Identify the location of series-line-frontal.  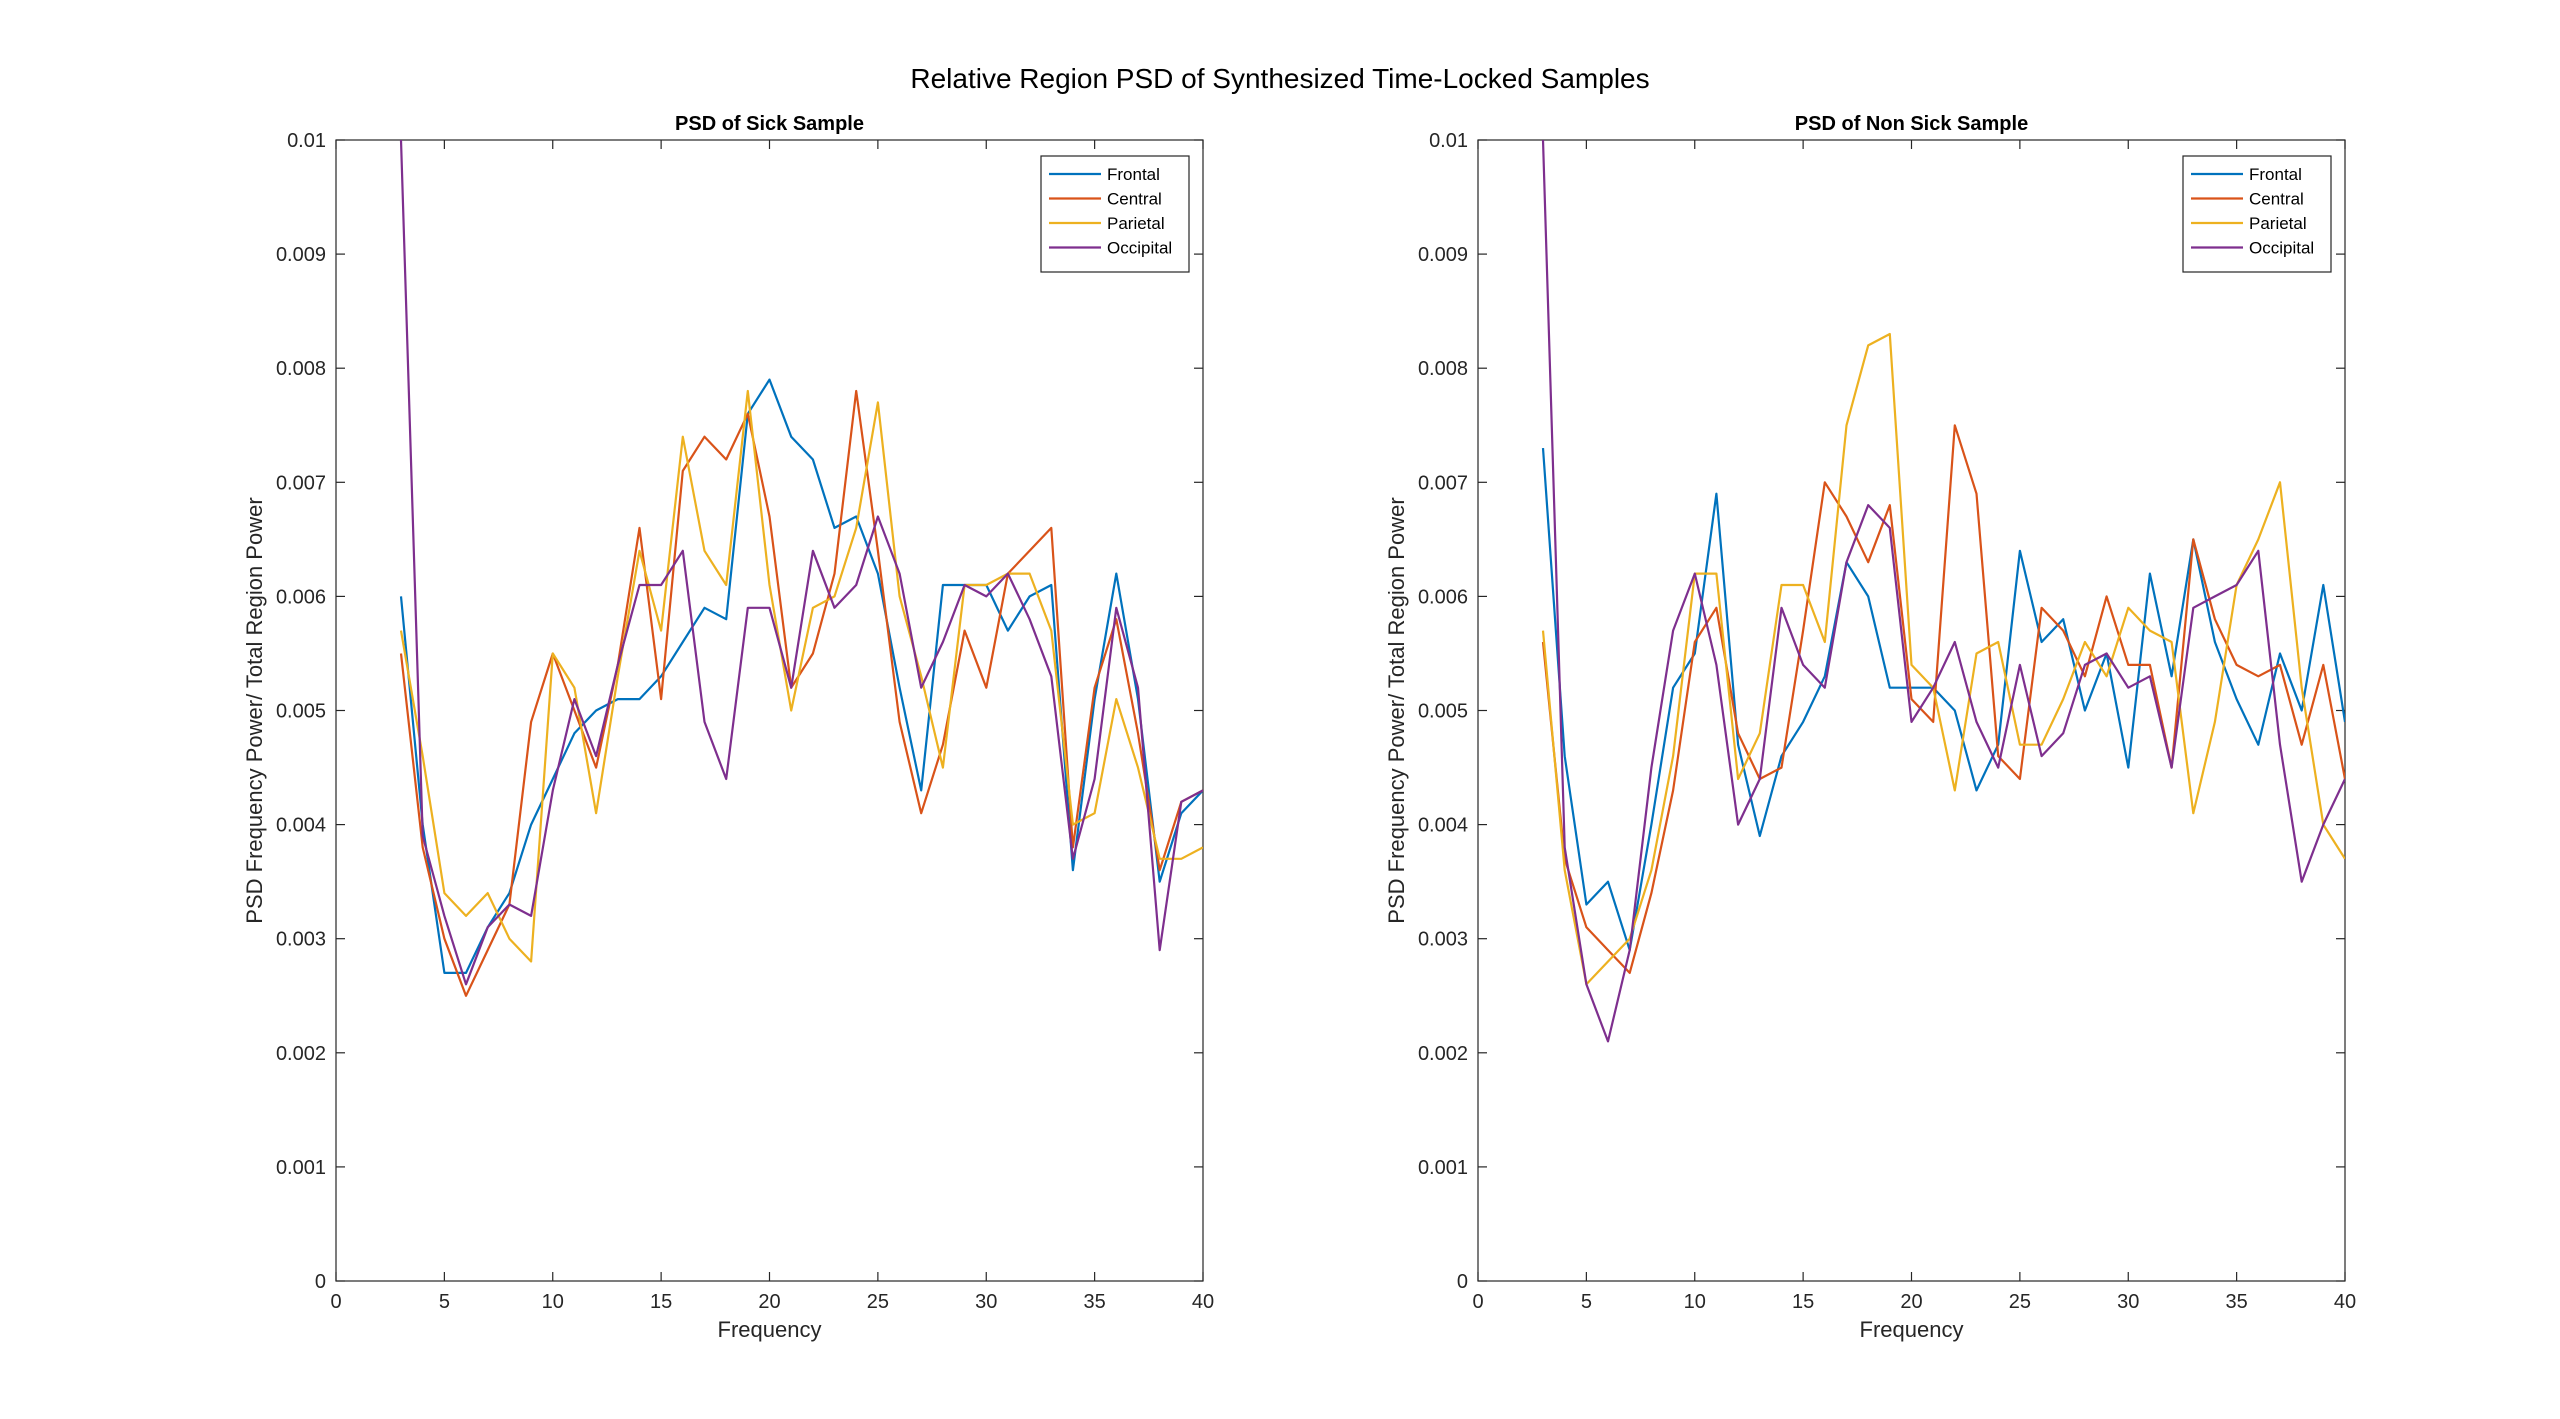
(1943, 700).